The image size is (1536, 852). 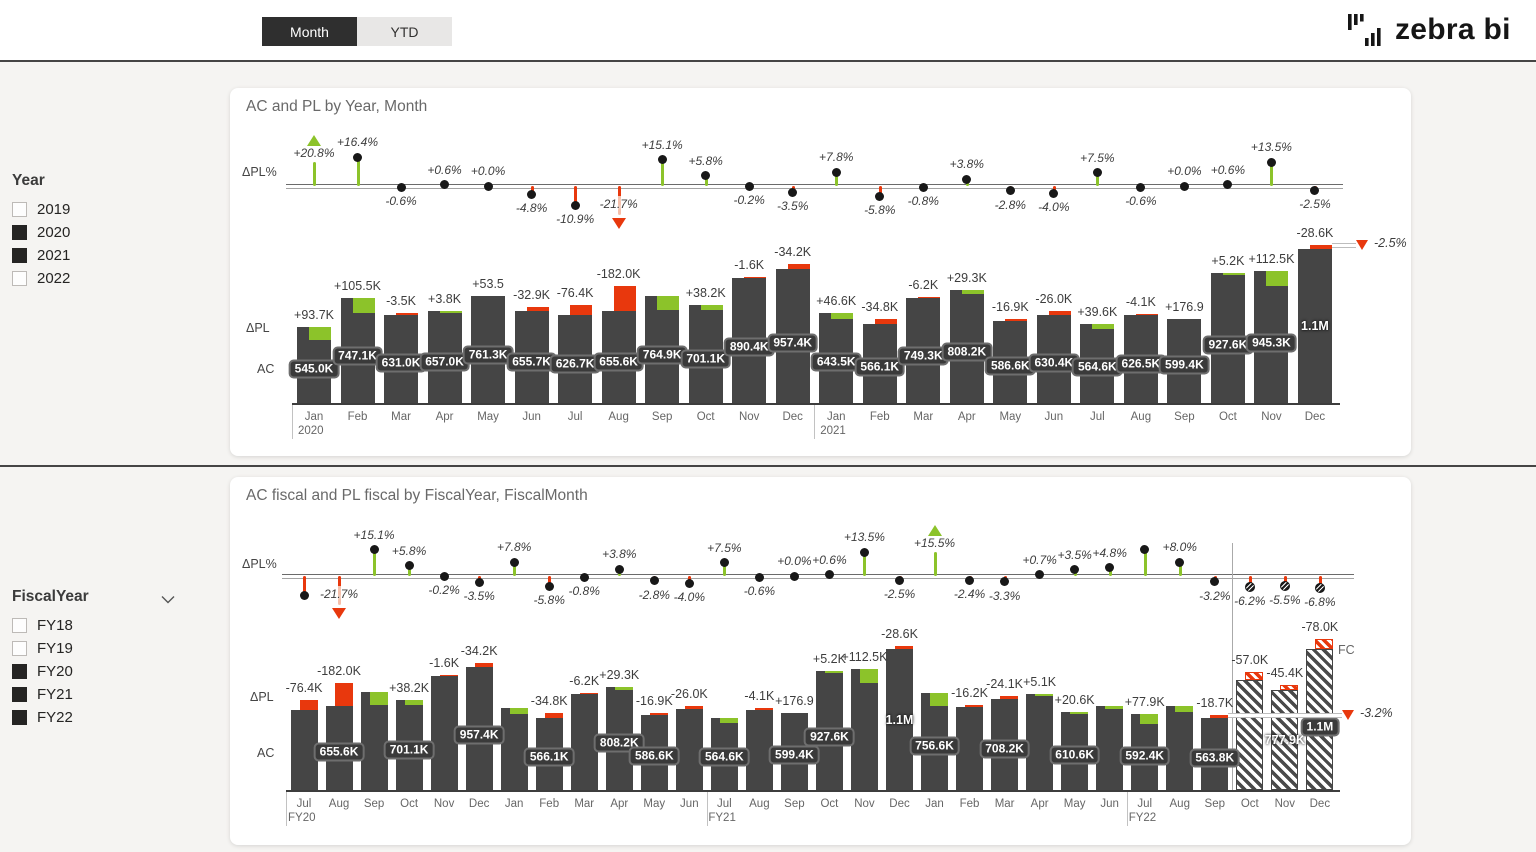 What do you see at coordinates (114, 209) in the screenshot?
I see `year-option-2019: 2019` at bounding box center [114, 209].